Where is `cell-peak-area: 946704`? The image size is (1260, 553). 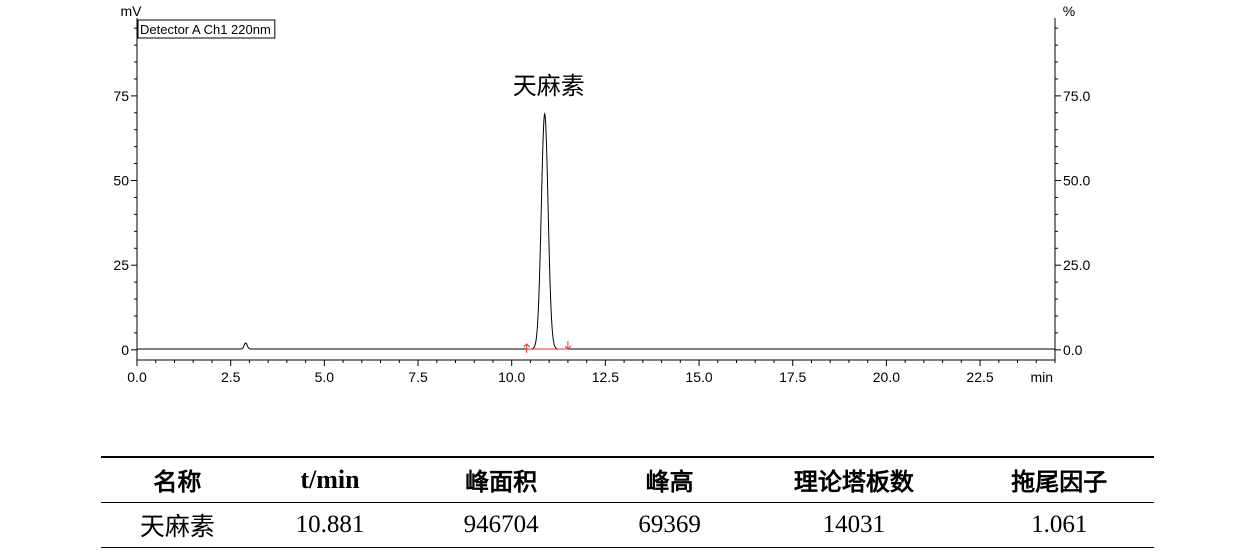 cell-peak-area: 946704 is located at coordinates (501, 525).